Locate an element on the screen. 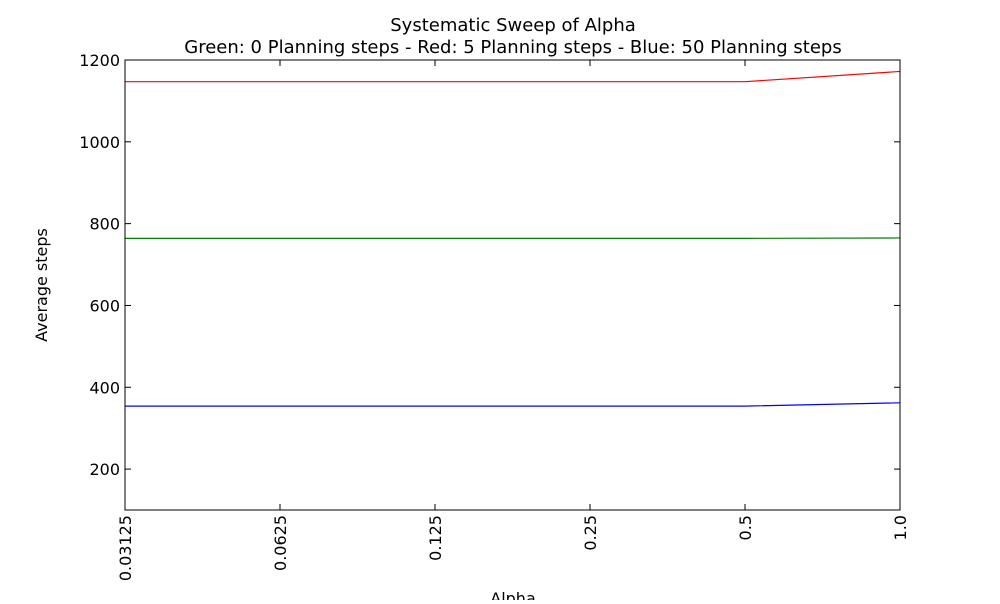  x-tick-label: 0.0625 is located at coordinates (280, 543).